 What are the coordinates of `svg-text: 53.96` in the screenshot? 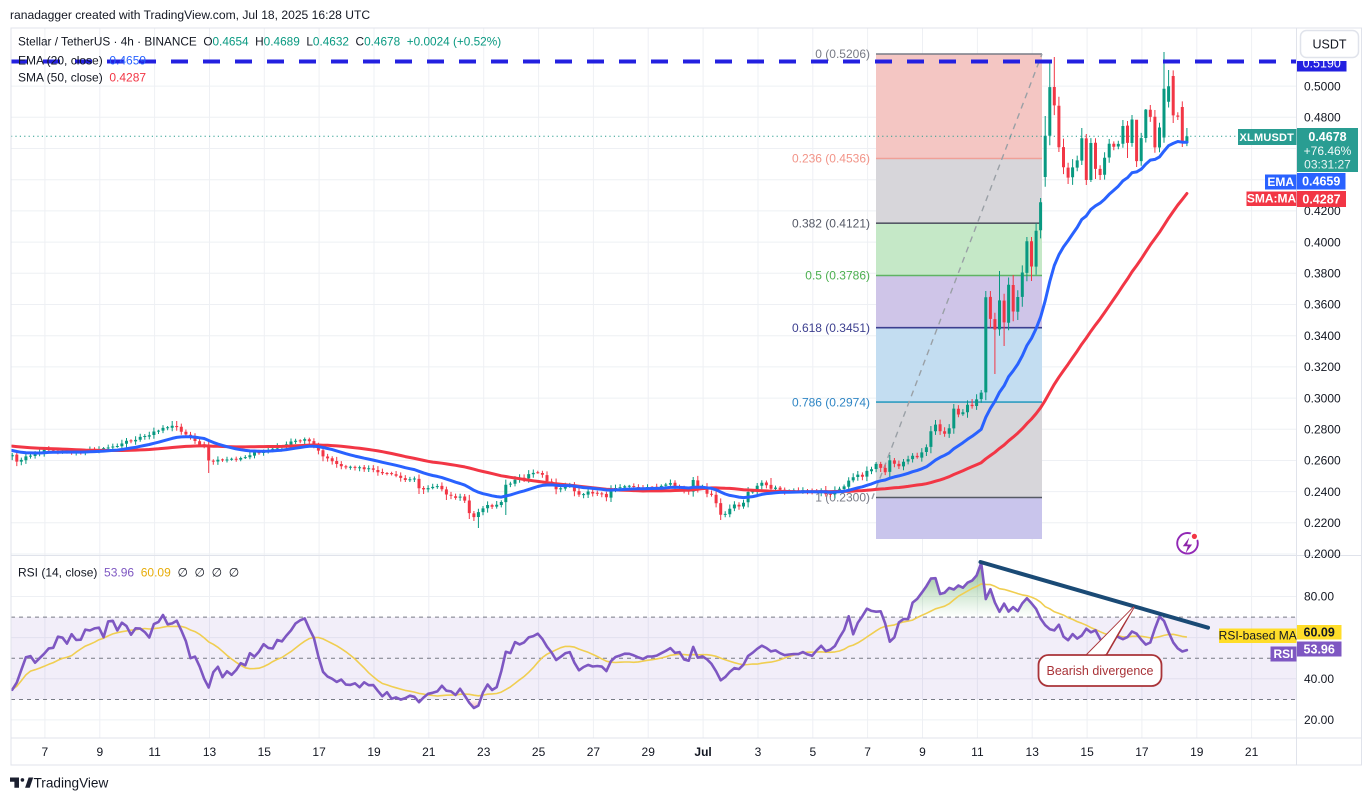 It's located at (1319, 649).